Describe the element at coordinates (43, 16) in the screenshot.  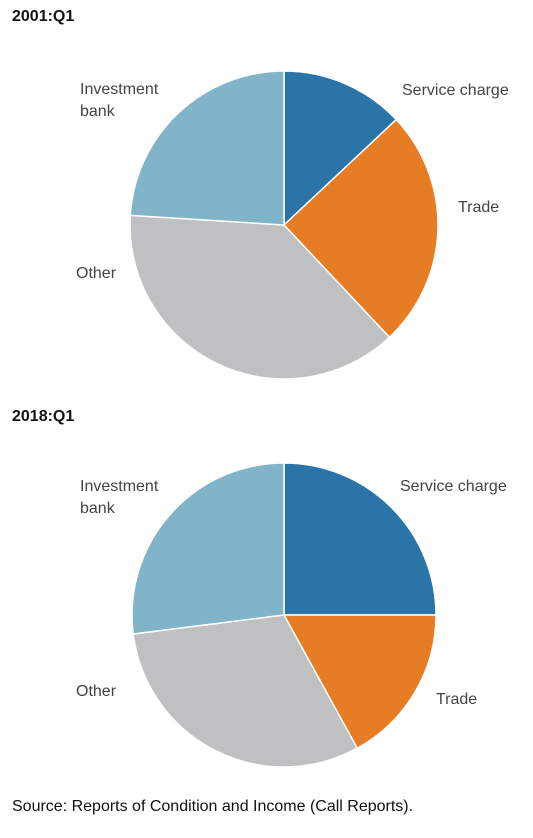
I see `chart-title-2001: 2001:Q1` at that location.